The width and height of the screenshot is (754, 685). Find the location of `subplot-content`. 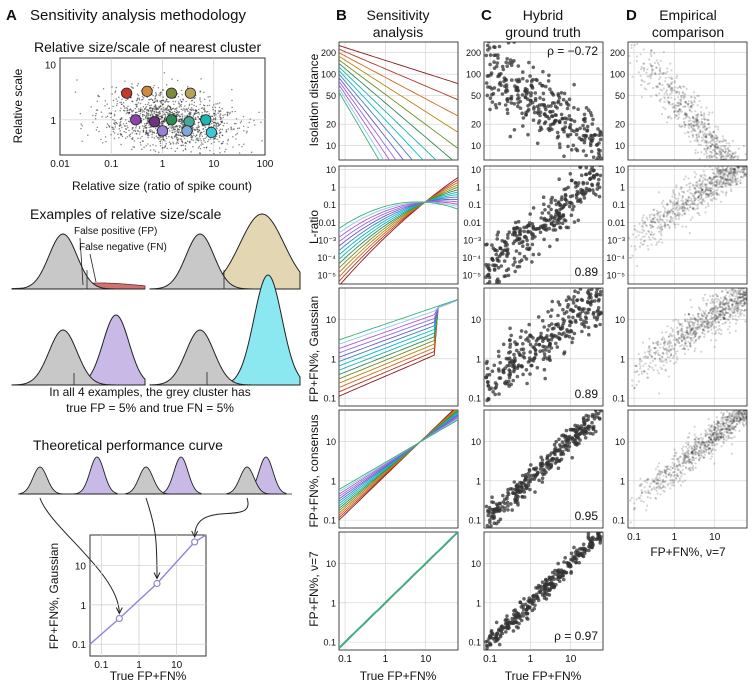

subplot-content is located at coordinates (543, 591).